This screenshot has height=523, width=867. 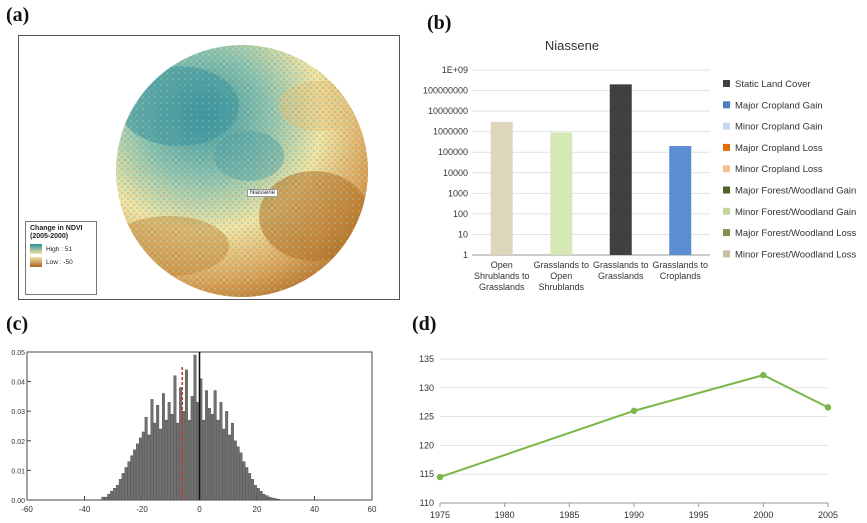 I want to click on panel-label-b: (b), so click(x=439, y=23).